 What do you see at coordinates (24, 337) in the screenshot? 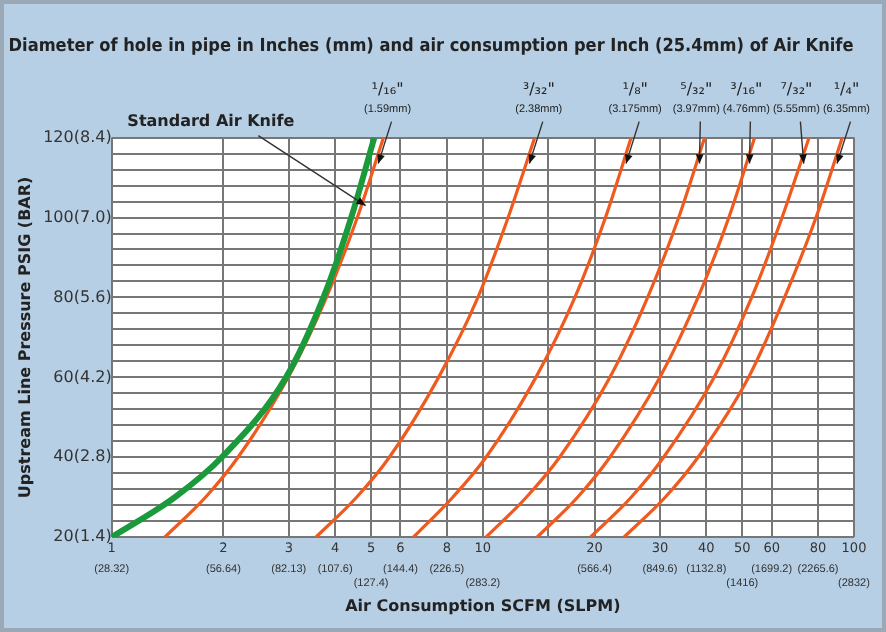
I see `y-axis-title: Upstream Line Pressure PSIG (BAR)` at bounding box center [24, 337].